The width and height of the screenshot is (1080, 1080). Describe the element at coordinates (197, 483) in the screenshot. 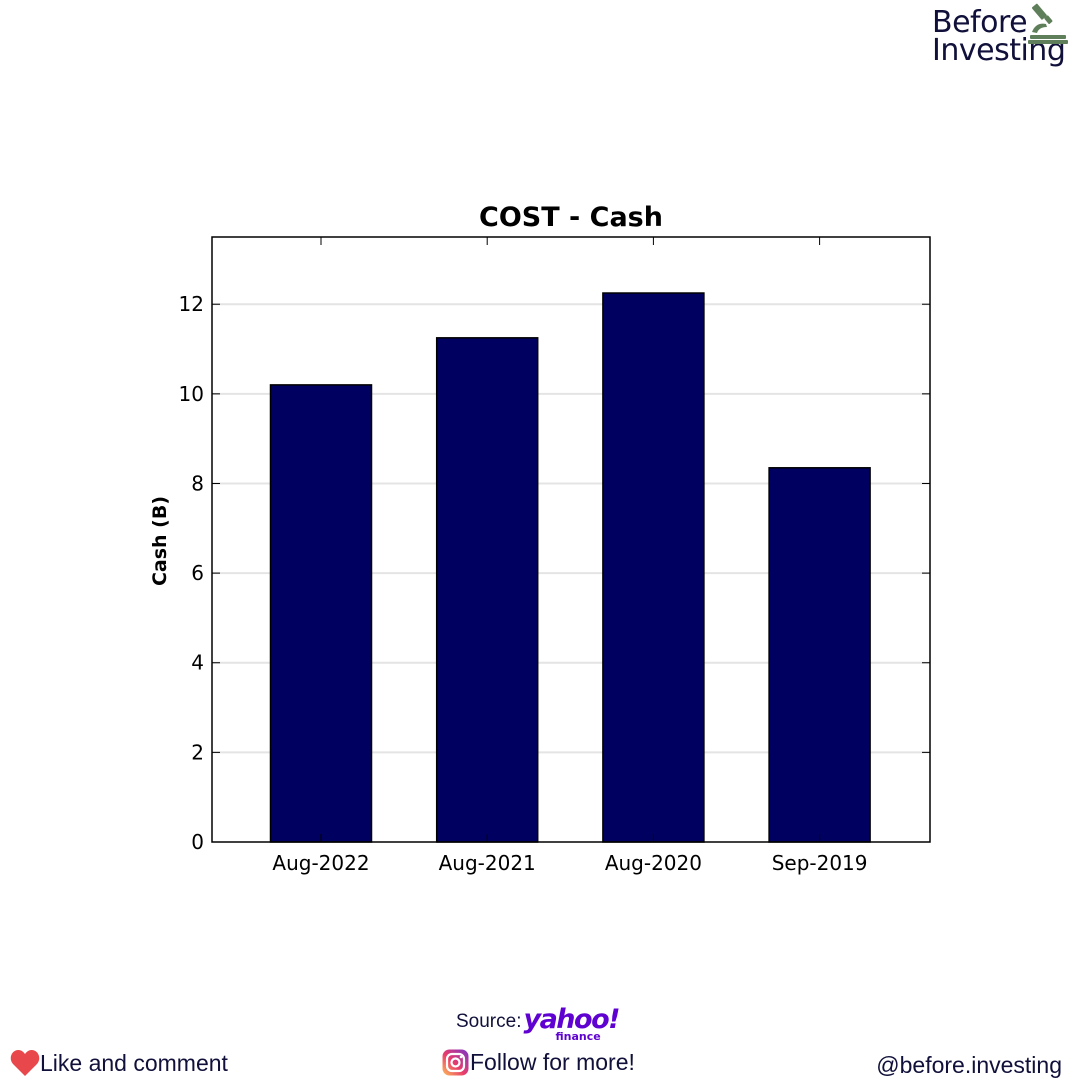

I see `y-tick-label: 8` at that location.